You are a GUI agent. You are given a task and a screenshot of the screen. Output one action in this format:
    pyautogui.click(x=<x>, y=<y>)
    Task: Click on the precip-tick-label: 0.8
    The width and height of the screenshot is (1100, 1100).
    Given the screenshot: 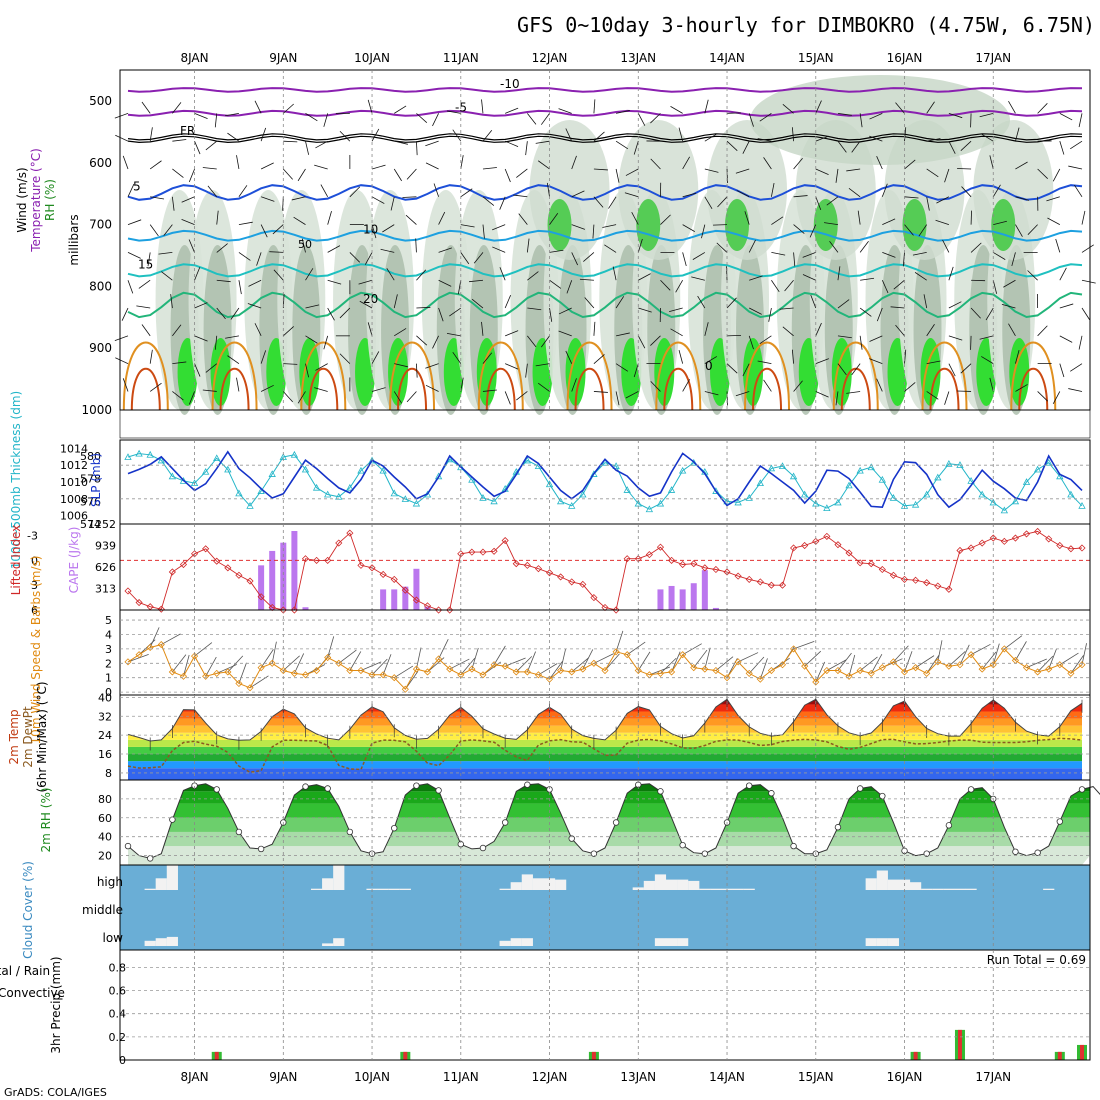 What is the action you would take?
    pyautogui.click(x=118, y=967)
    